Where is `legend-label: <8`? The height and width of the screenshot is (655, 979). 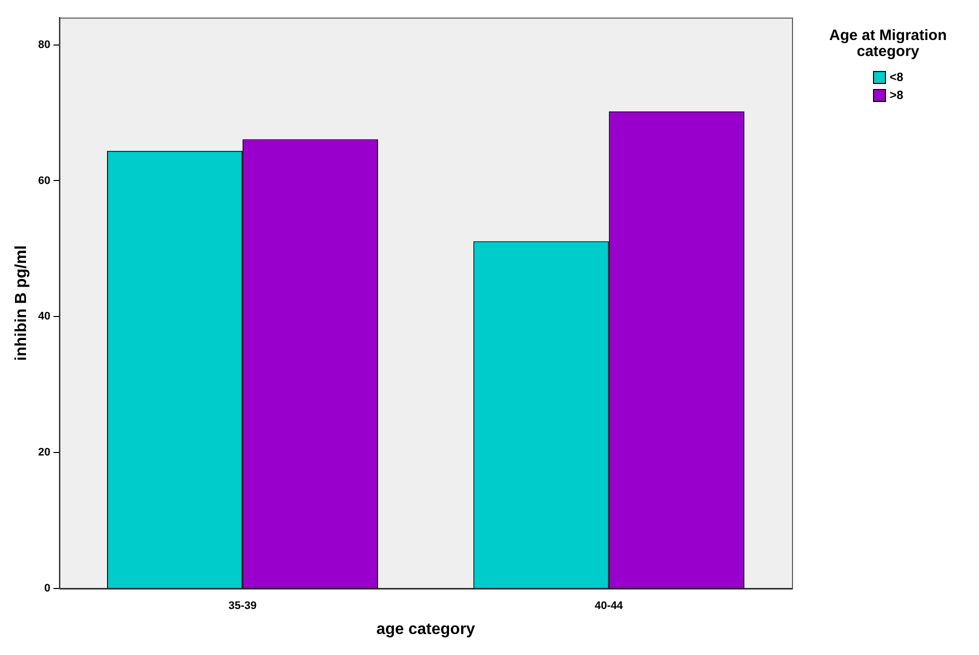 legend-label: <8 is located at coordinates (897, 77).